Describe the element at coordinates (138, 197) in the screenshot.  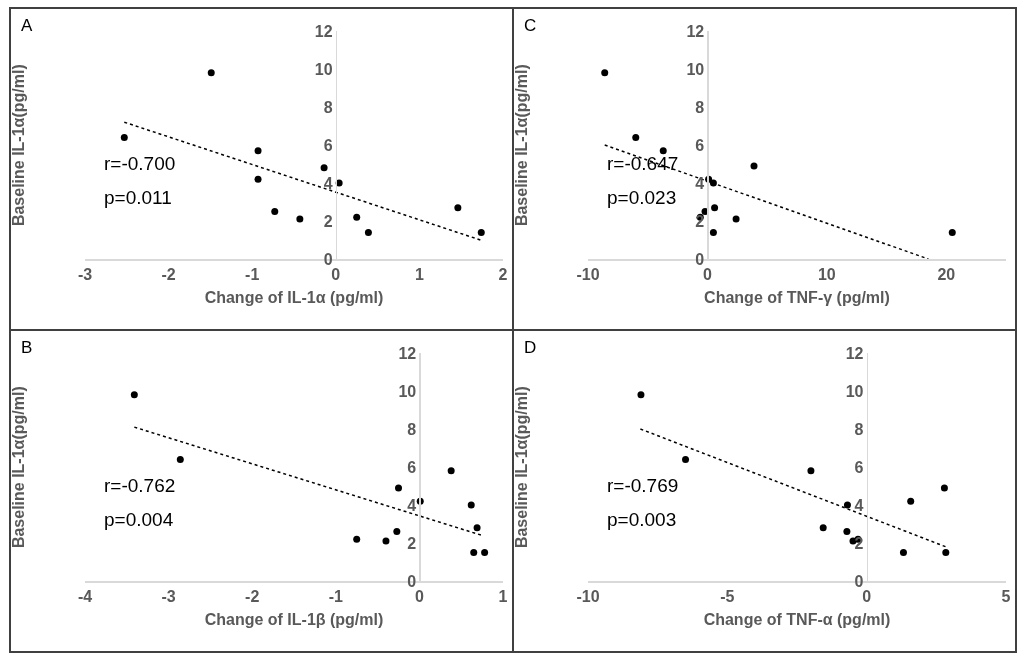
I see `annotation: p=0.011` at that location.